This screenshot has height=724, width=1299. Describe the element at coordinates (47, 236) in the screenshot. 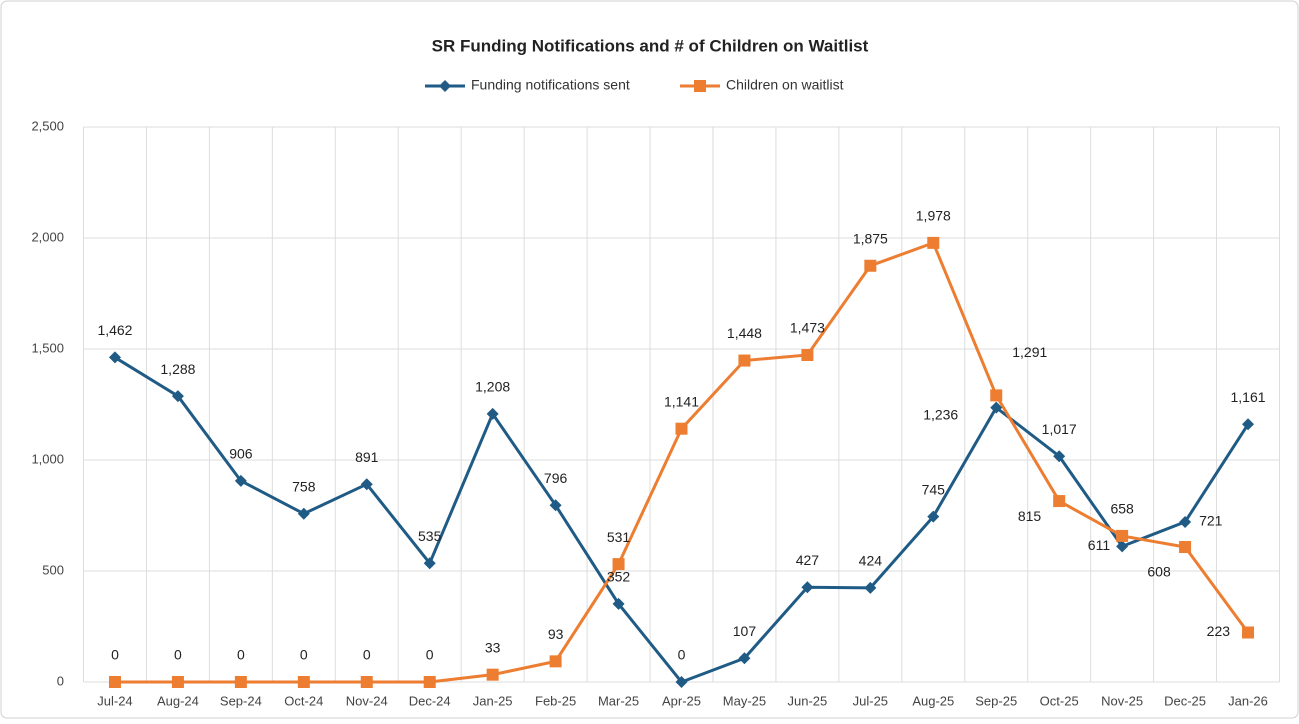

I see `y-tick-label: 2,000` at that location.